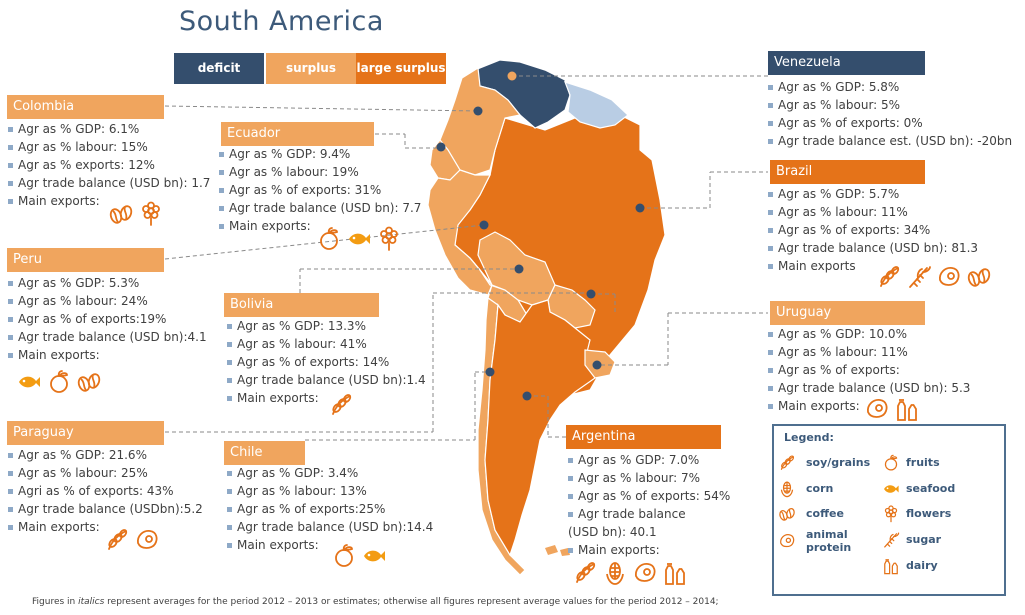  I want to click on stat-row: Agr as % labour: 11%, so click(869, 352).